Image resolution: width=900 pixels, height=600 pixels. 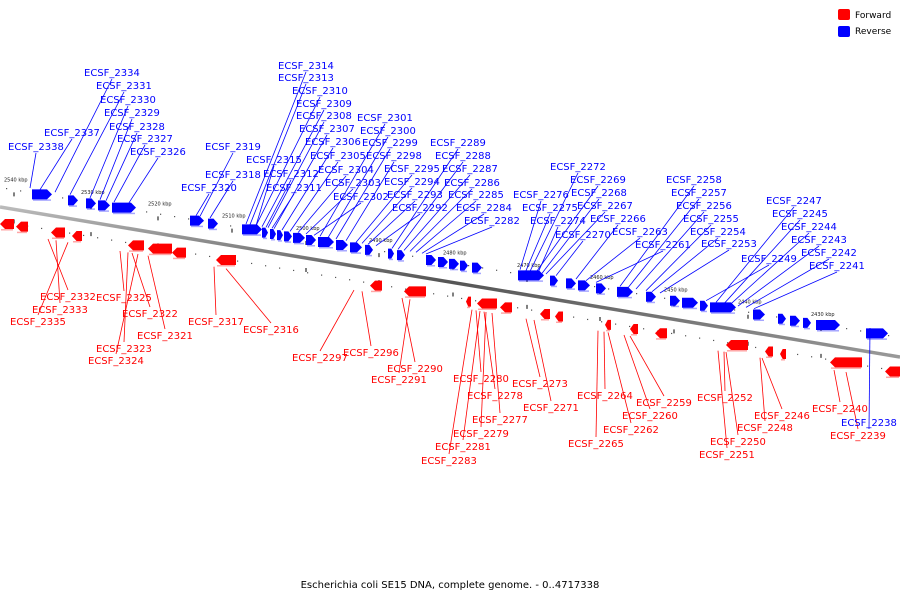 What do you see at coordinates (765, 428) in the screenshot?
I see `gene-label: ECSF_2248` at bounding box center [765, 428].